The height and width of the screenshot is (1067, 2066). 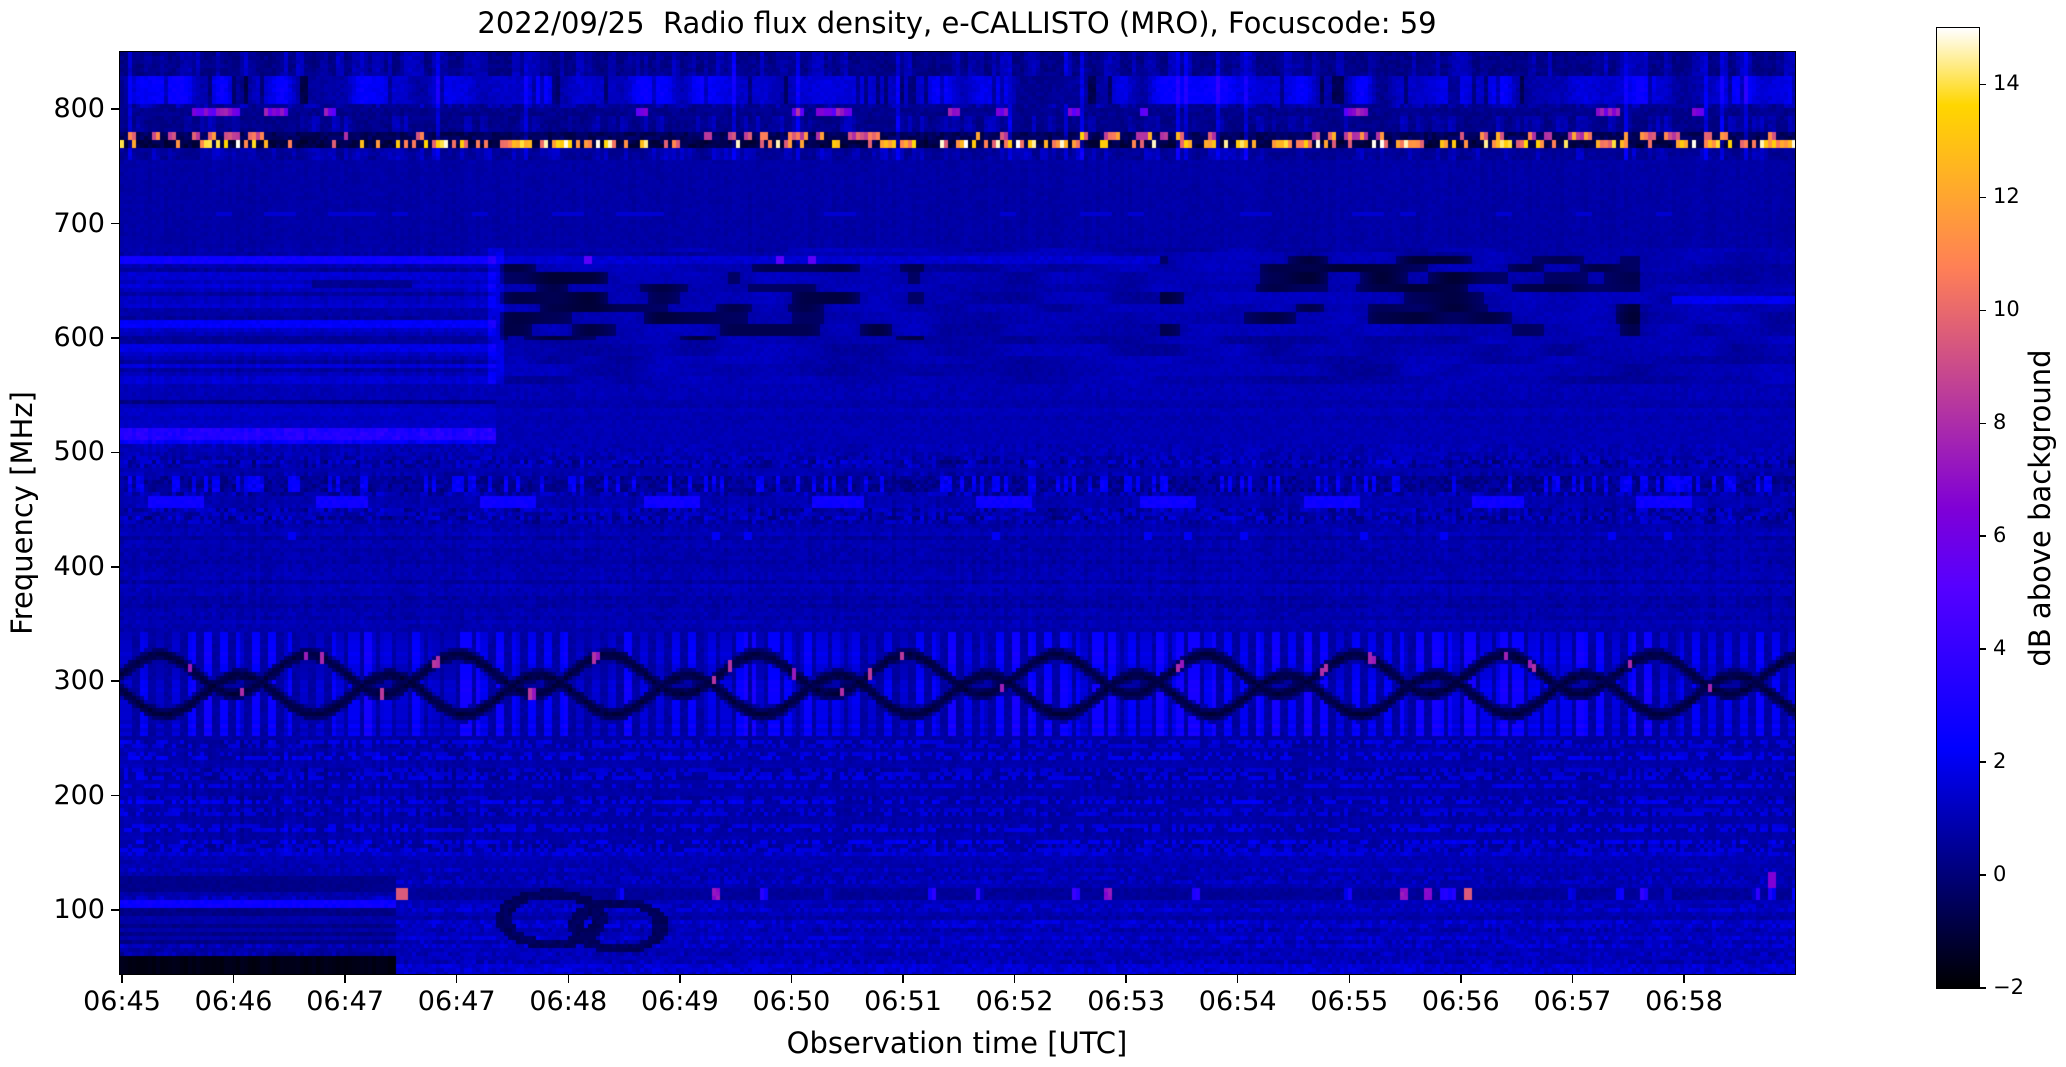 What do you see at coordinates (957, 1043) in the screenshot?
I see `x-axis-label: Observation time [UTC]` at bounding box center [957, 1043].